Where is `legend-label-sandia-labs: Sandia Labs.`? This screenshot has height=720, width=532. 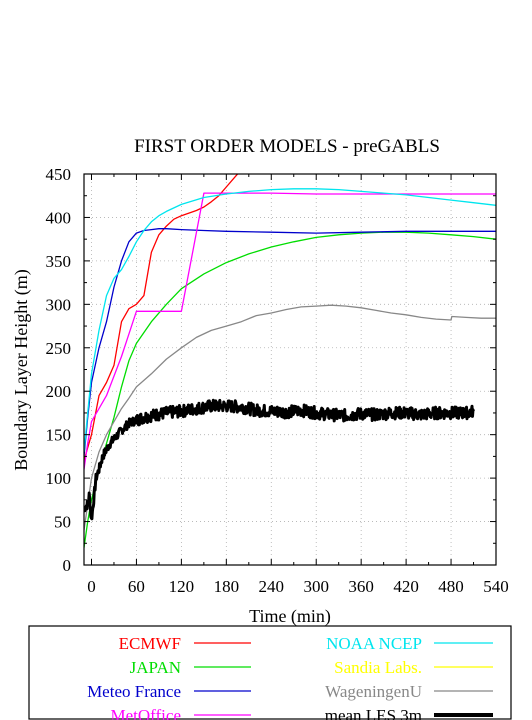
legend-label-sandia-labs: Sandia Labs. is located at coordinates (378, 667).